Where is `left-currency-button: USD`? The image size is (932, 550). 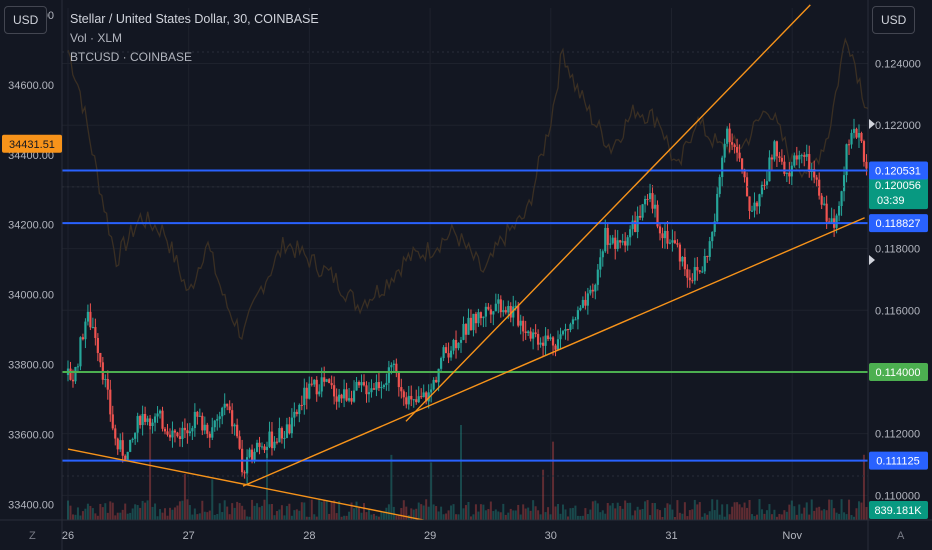 left-currency-button: USD is located at coordinates (26, 20).